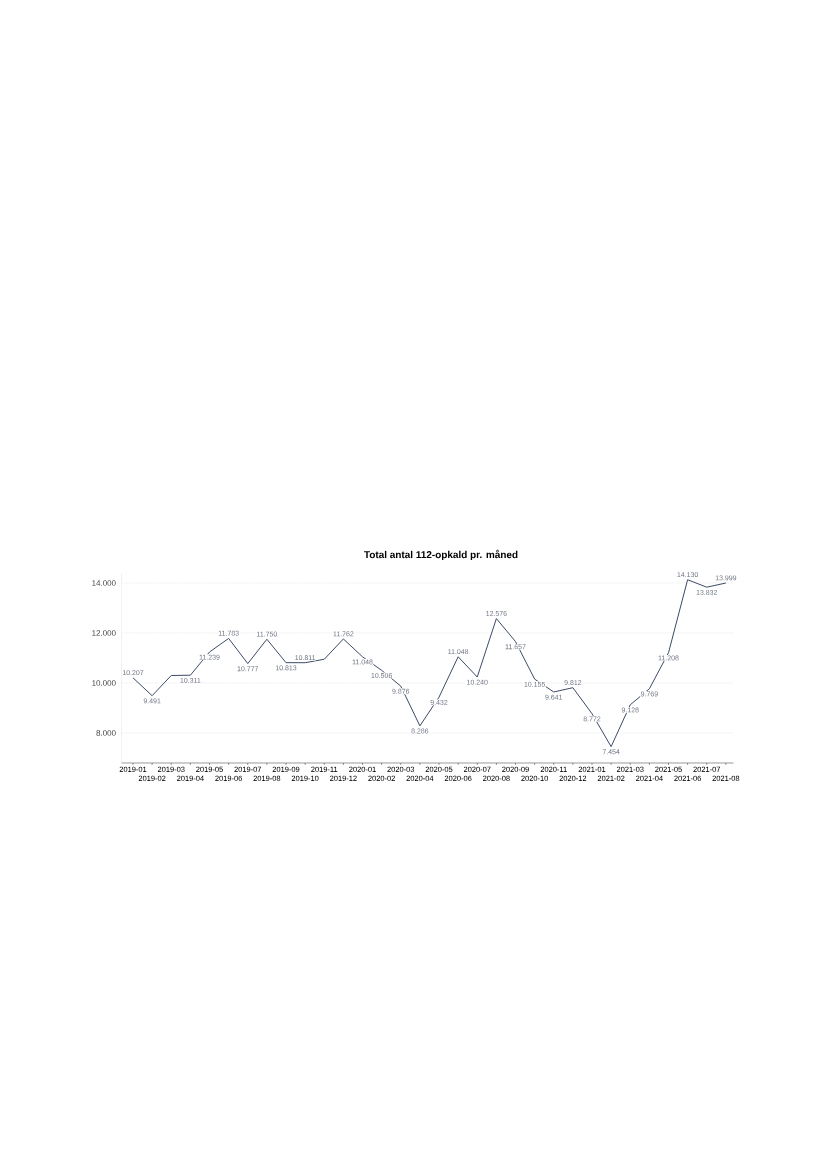 The image size is (827, 1169). Describe the element at coordinates (441, 555) in the screenshot. I see `chart-title: Total antal 112-opkald pr. måned` at that location.